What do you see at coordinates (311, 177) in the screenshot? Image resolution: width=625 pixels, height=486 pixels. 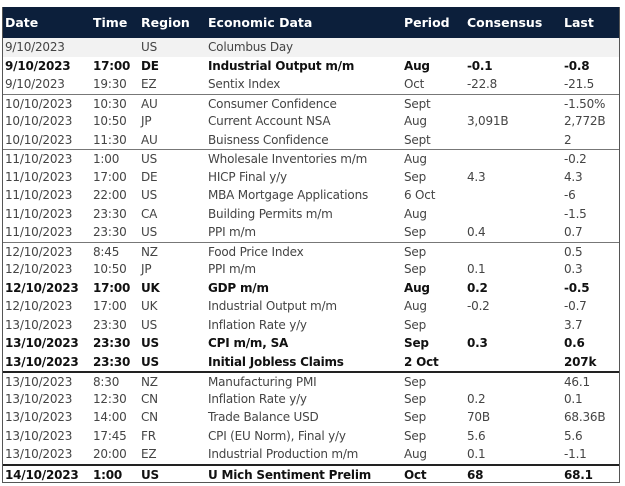 I see `table-row: 11/10/2023 17:00 DE HICP Final y/y Sep 4.3 4.3` at bounding box center [311, 177].